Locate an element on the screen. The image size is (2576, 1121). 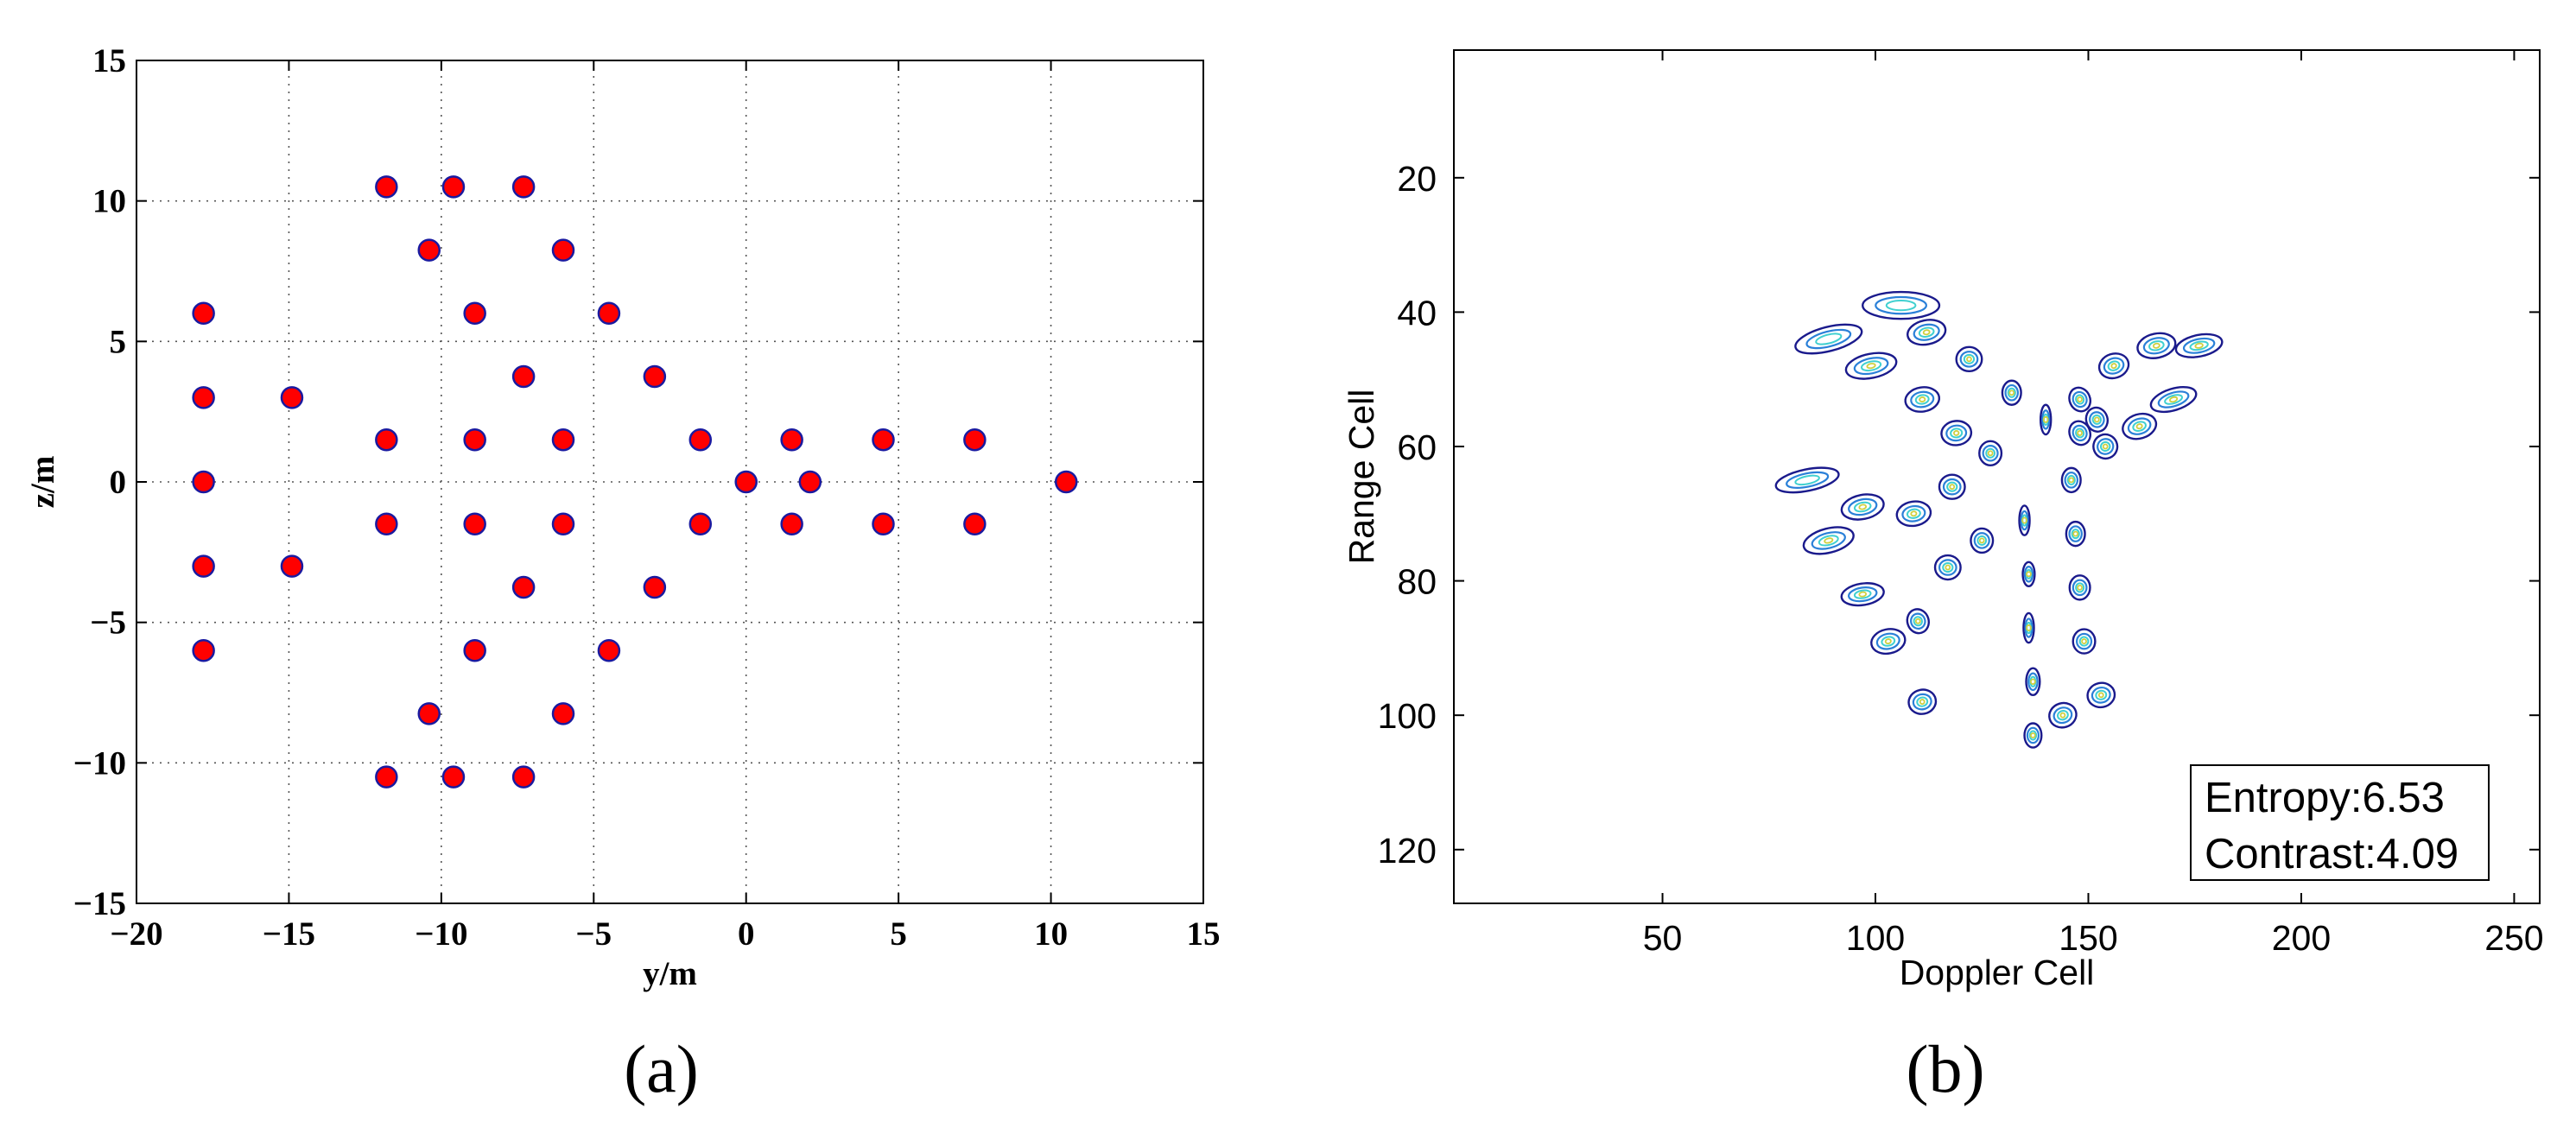
panel-b-contours is located at coordinates (1999, 520).